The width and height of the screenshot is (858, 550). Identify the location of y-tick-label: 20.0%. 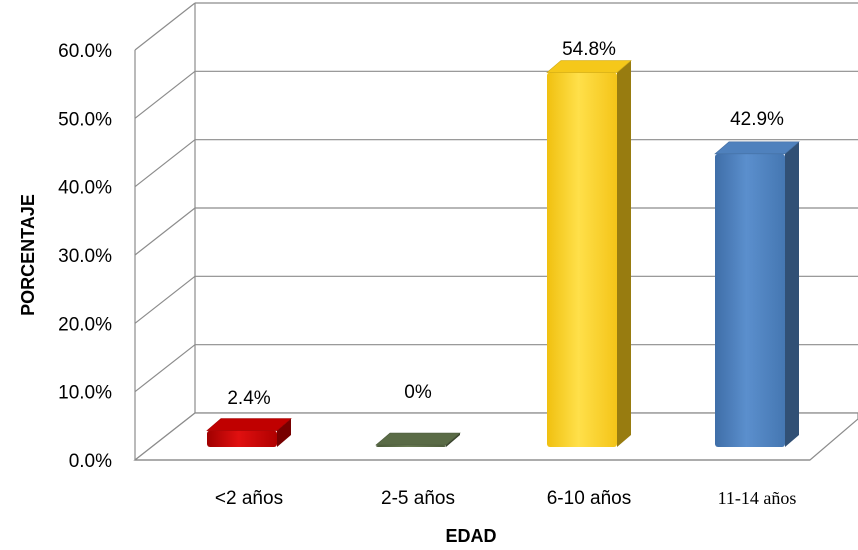
(85, 324).